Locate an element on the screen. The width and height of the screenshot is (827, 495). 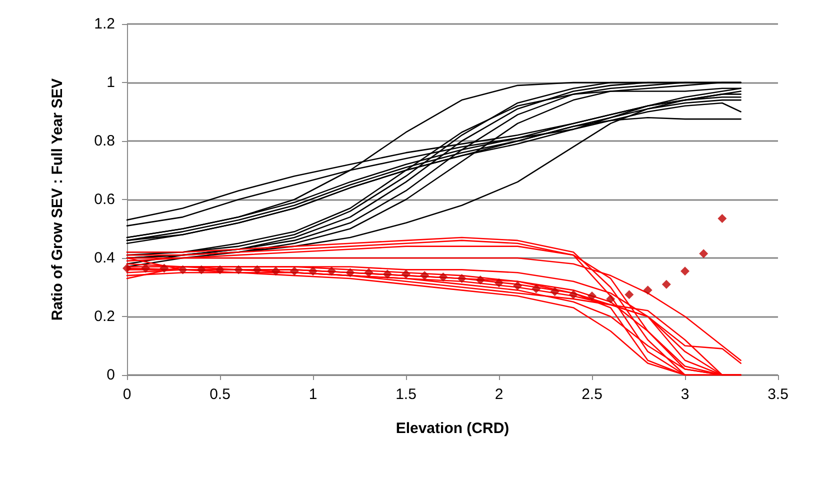
x-tick-label: 1.5 is located at coordinates (406, 394).